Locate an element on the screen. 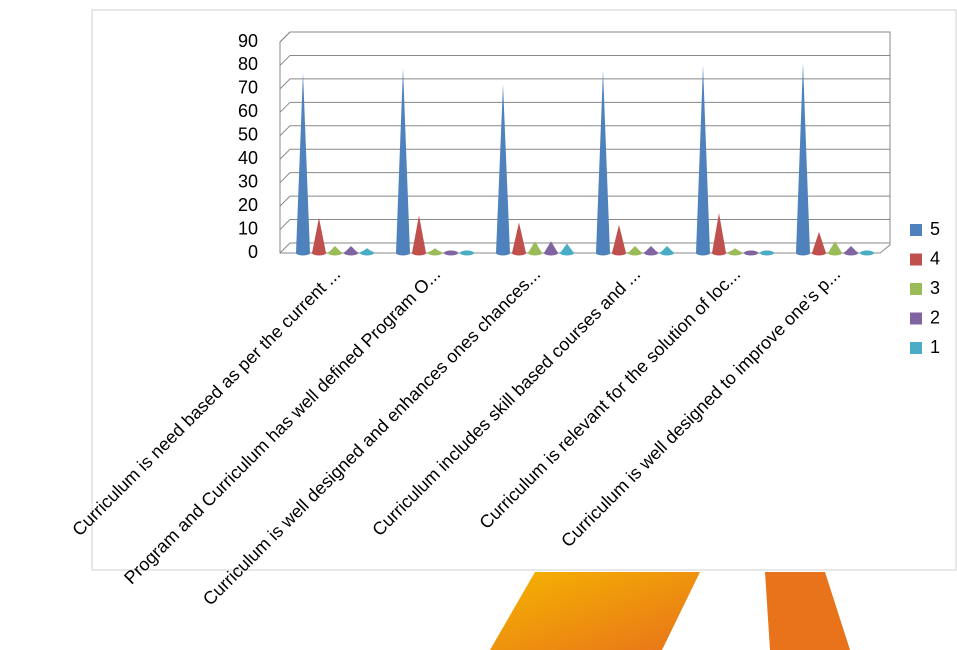 The image size is (957, 650). y-tick-label: 80 is located at coordinates (248, 64).